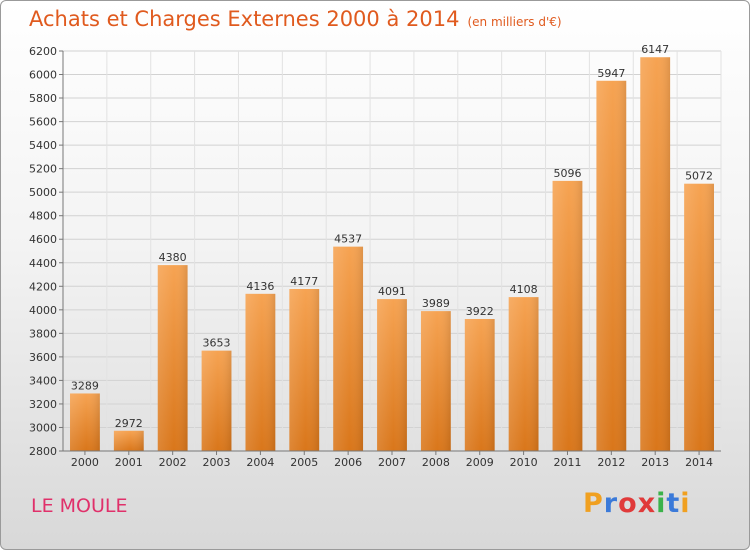 This screenshot has height=550, width=750. Describe the element at coordinates (611, 73) in the screenshot. I see `bar-value-label: 5947` at that location.